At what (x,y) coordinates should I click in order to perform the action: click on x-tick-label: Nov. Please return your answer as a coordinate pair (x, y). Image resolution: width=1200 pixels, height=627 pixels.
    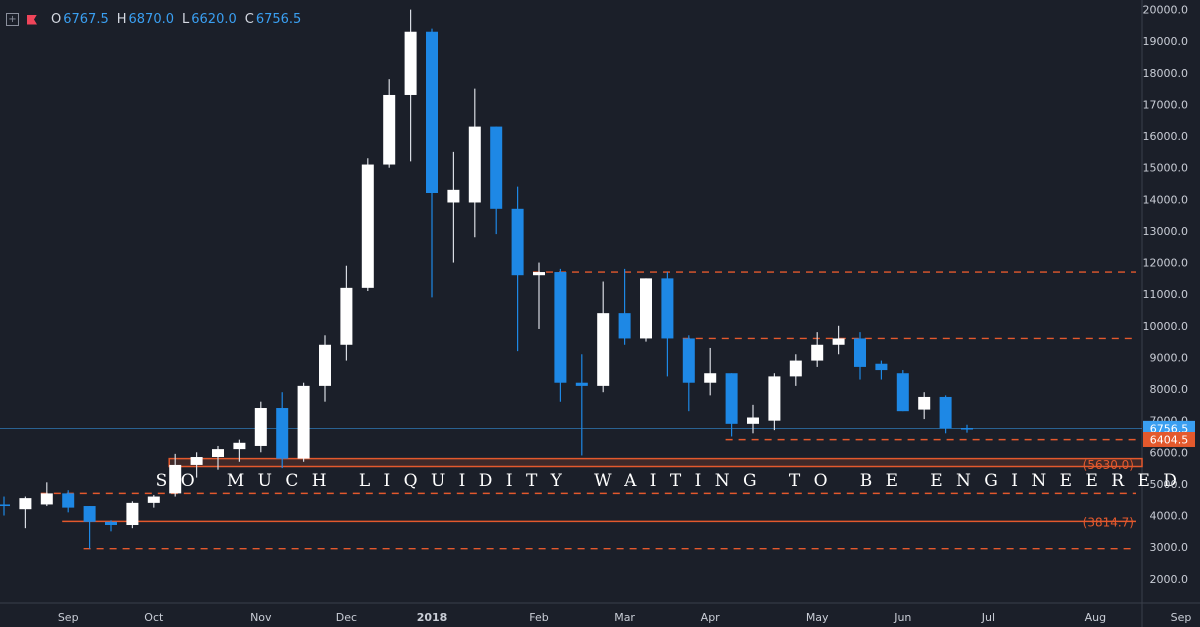
    Looking at the image, I should click on (261, 617).